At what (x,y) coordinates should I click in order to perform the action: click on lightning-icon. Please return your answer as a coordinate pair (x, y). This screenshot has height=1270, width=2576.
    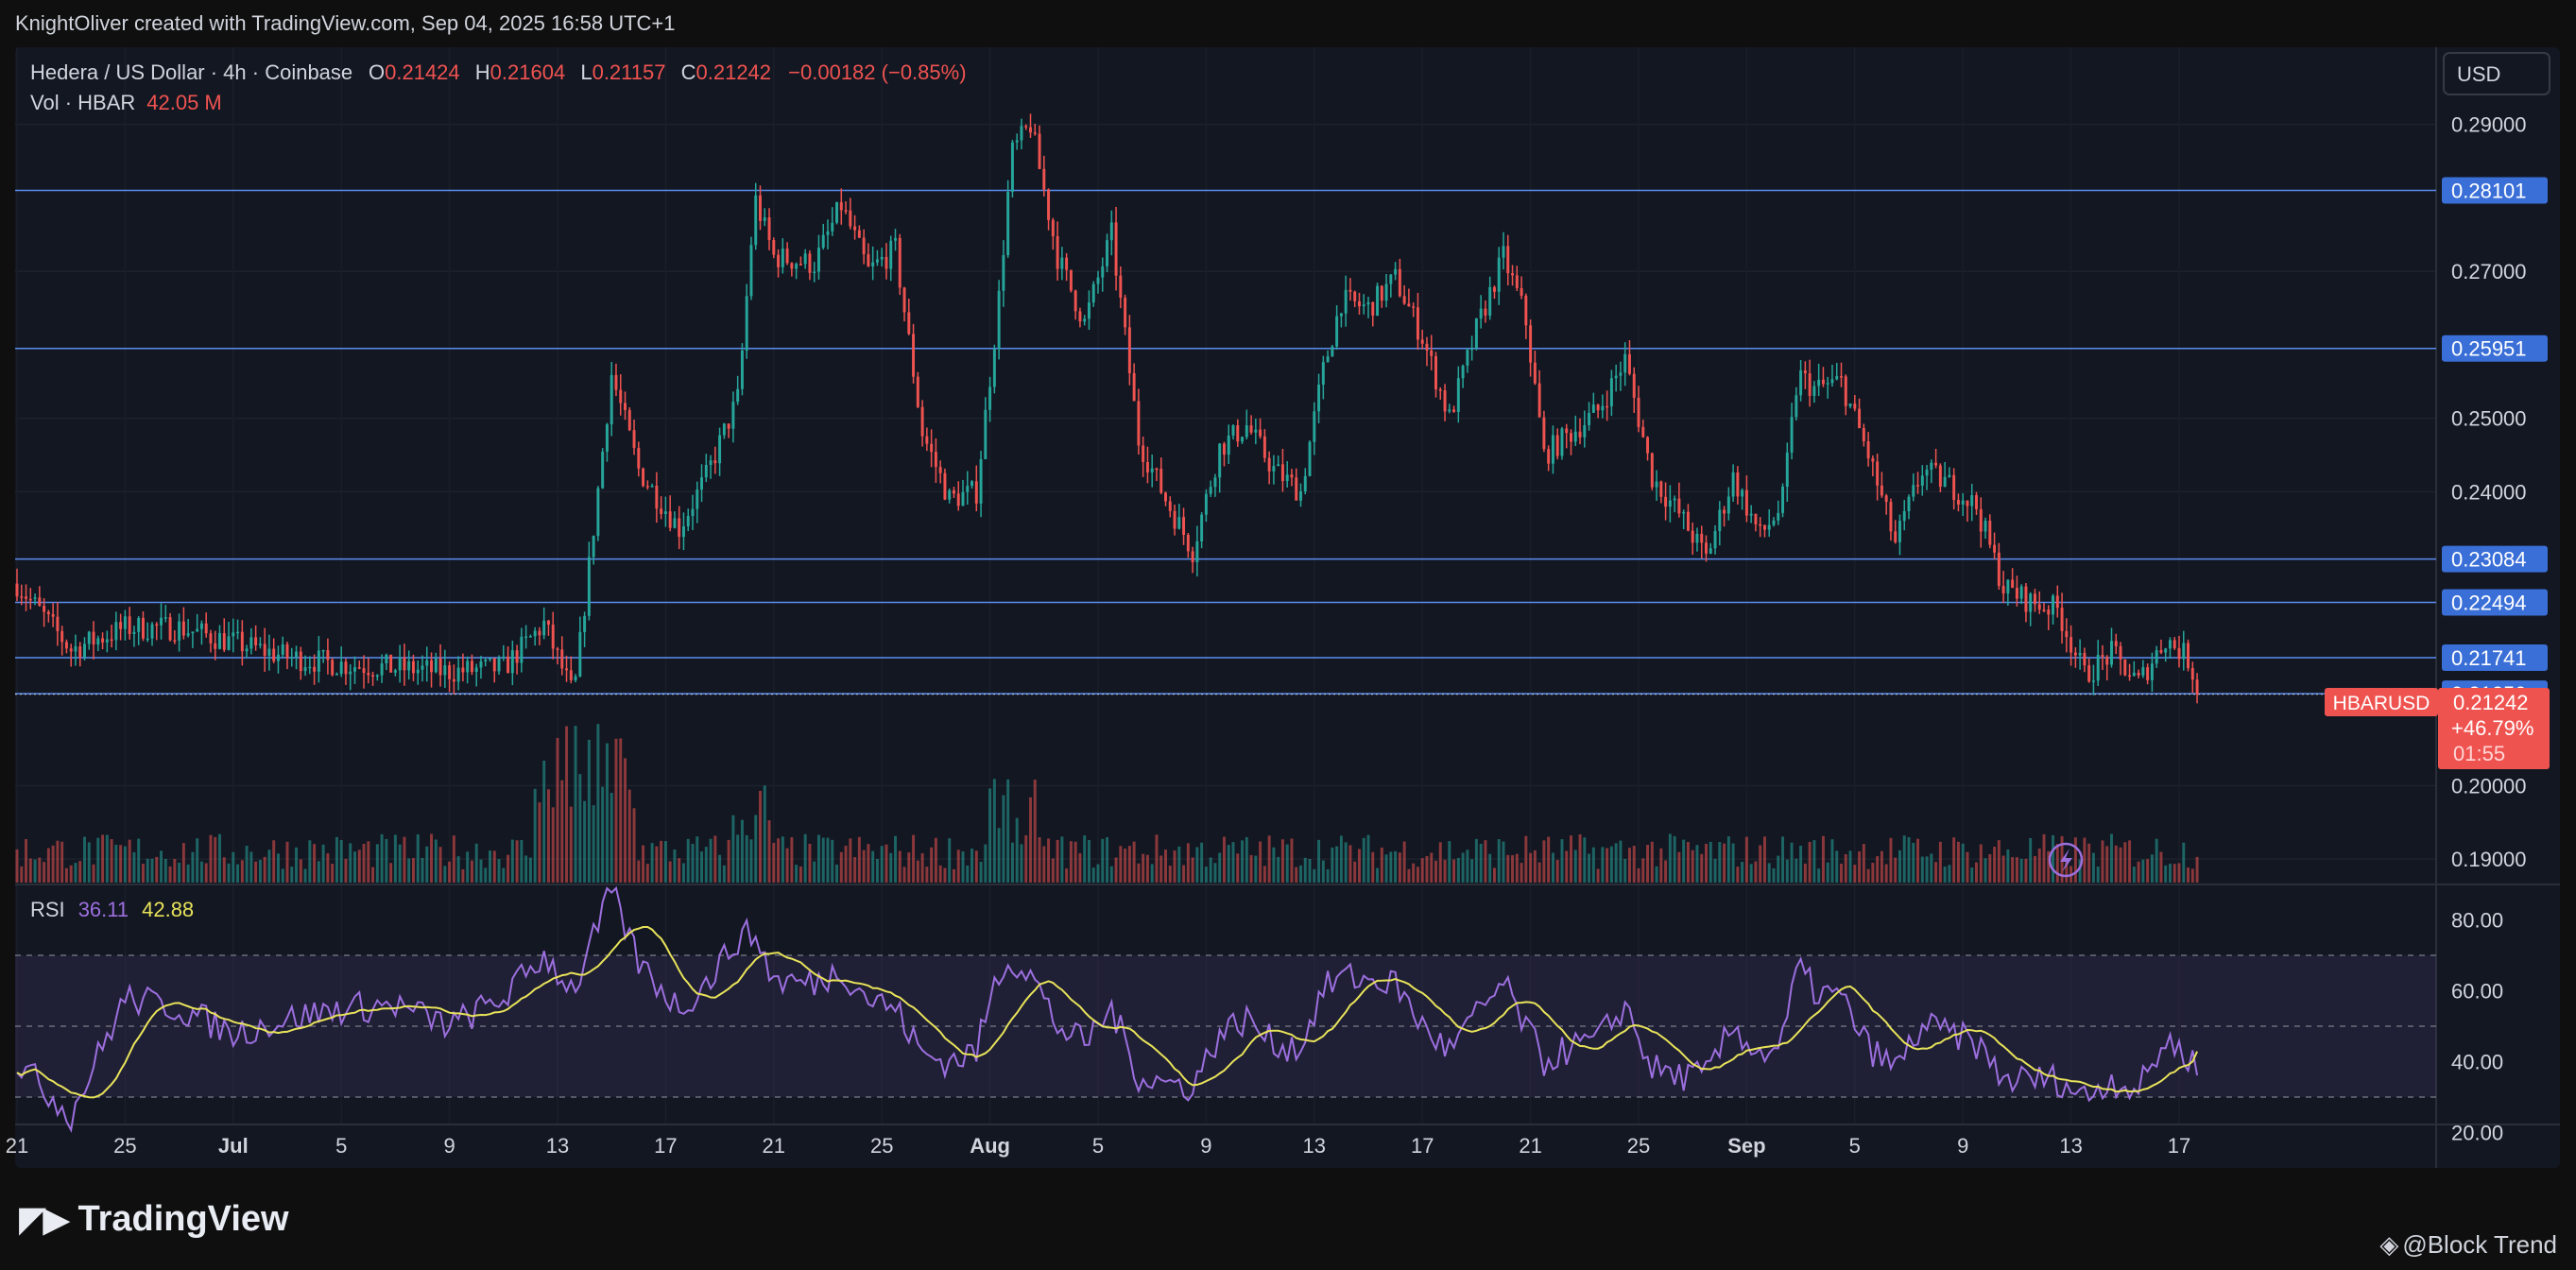
    Looking at the image, I should click on (2066, 860).